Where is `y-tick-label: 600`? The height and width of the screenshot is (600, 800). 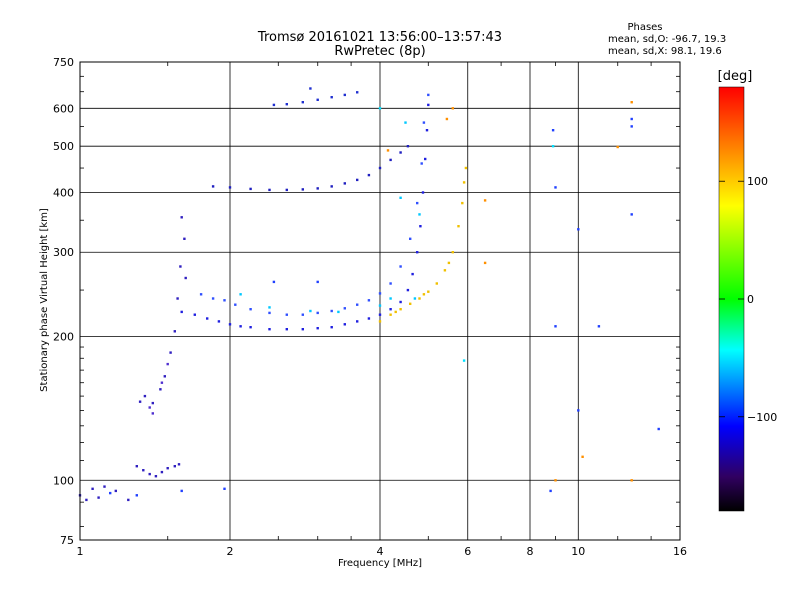
y-tick-label: 600 is located at coordinates (63, 108).